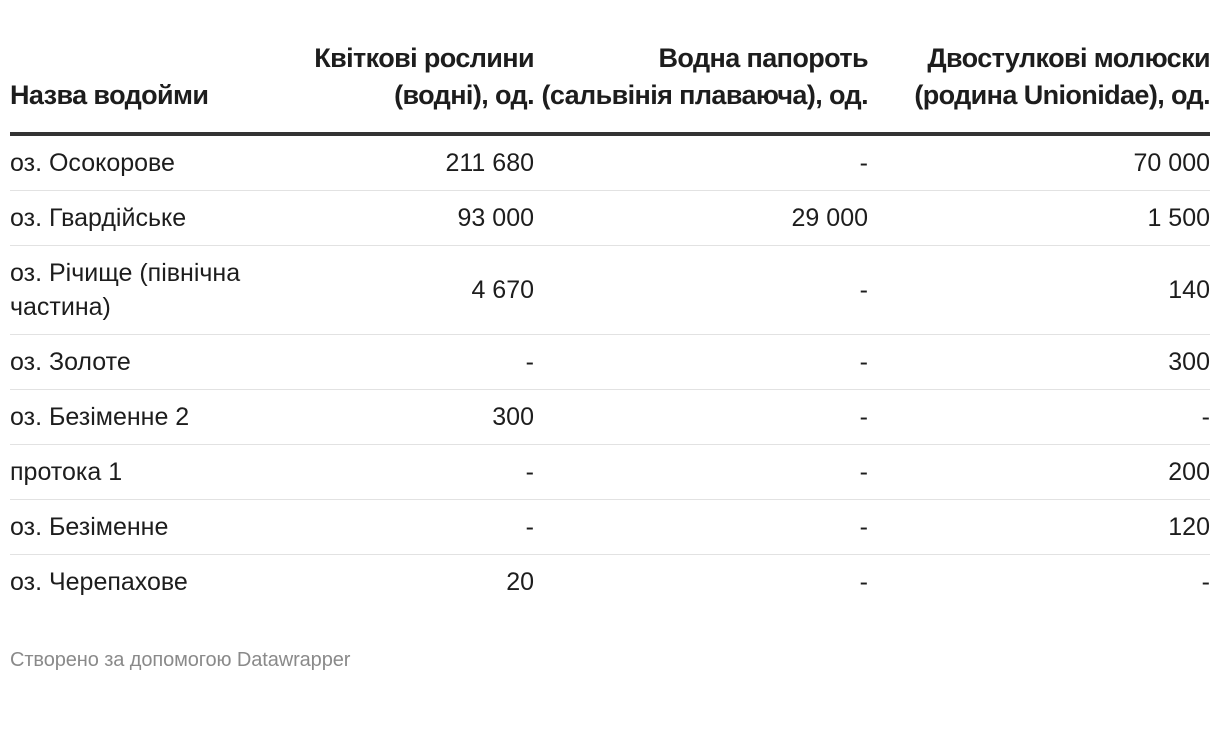 This screenshot has width=1220, height=730. What do you see at coordinates (160, 88) in the screenshot?
I see `column-header-waterbody: Назва водойми` at bounding box center [160, 88].